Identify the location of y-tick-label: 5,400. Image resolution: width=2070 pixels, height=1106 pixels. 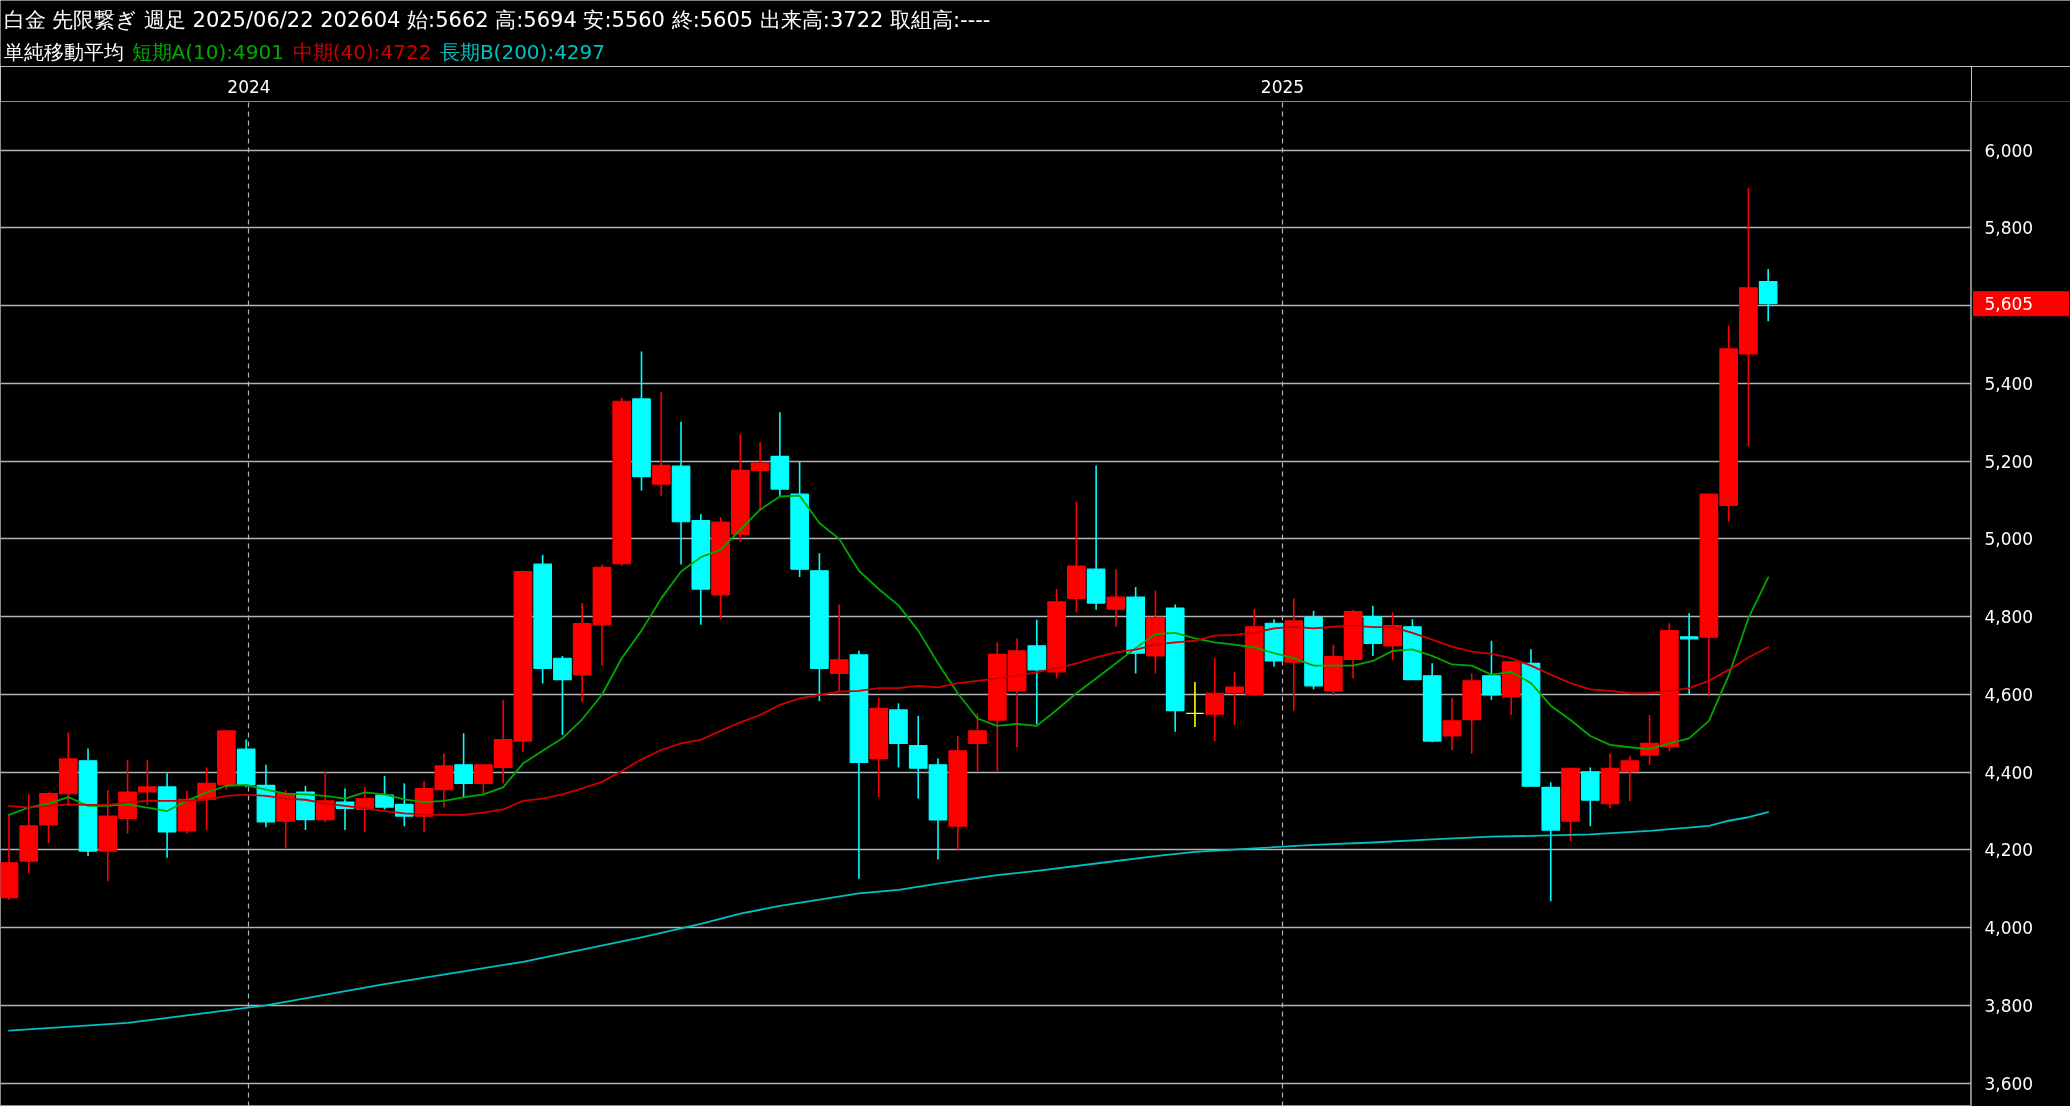
(2009, 383).